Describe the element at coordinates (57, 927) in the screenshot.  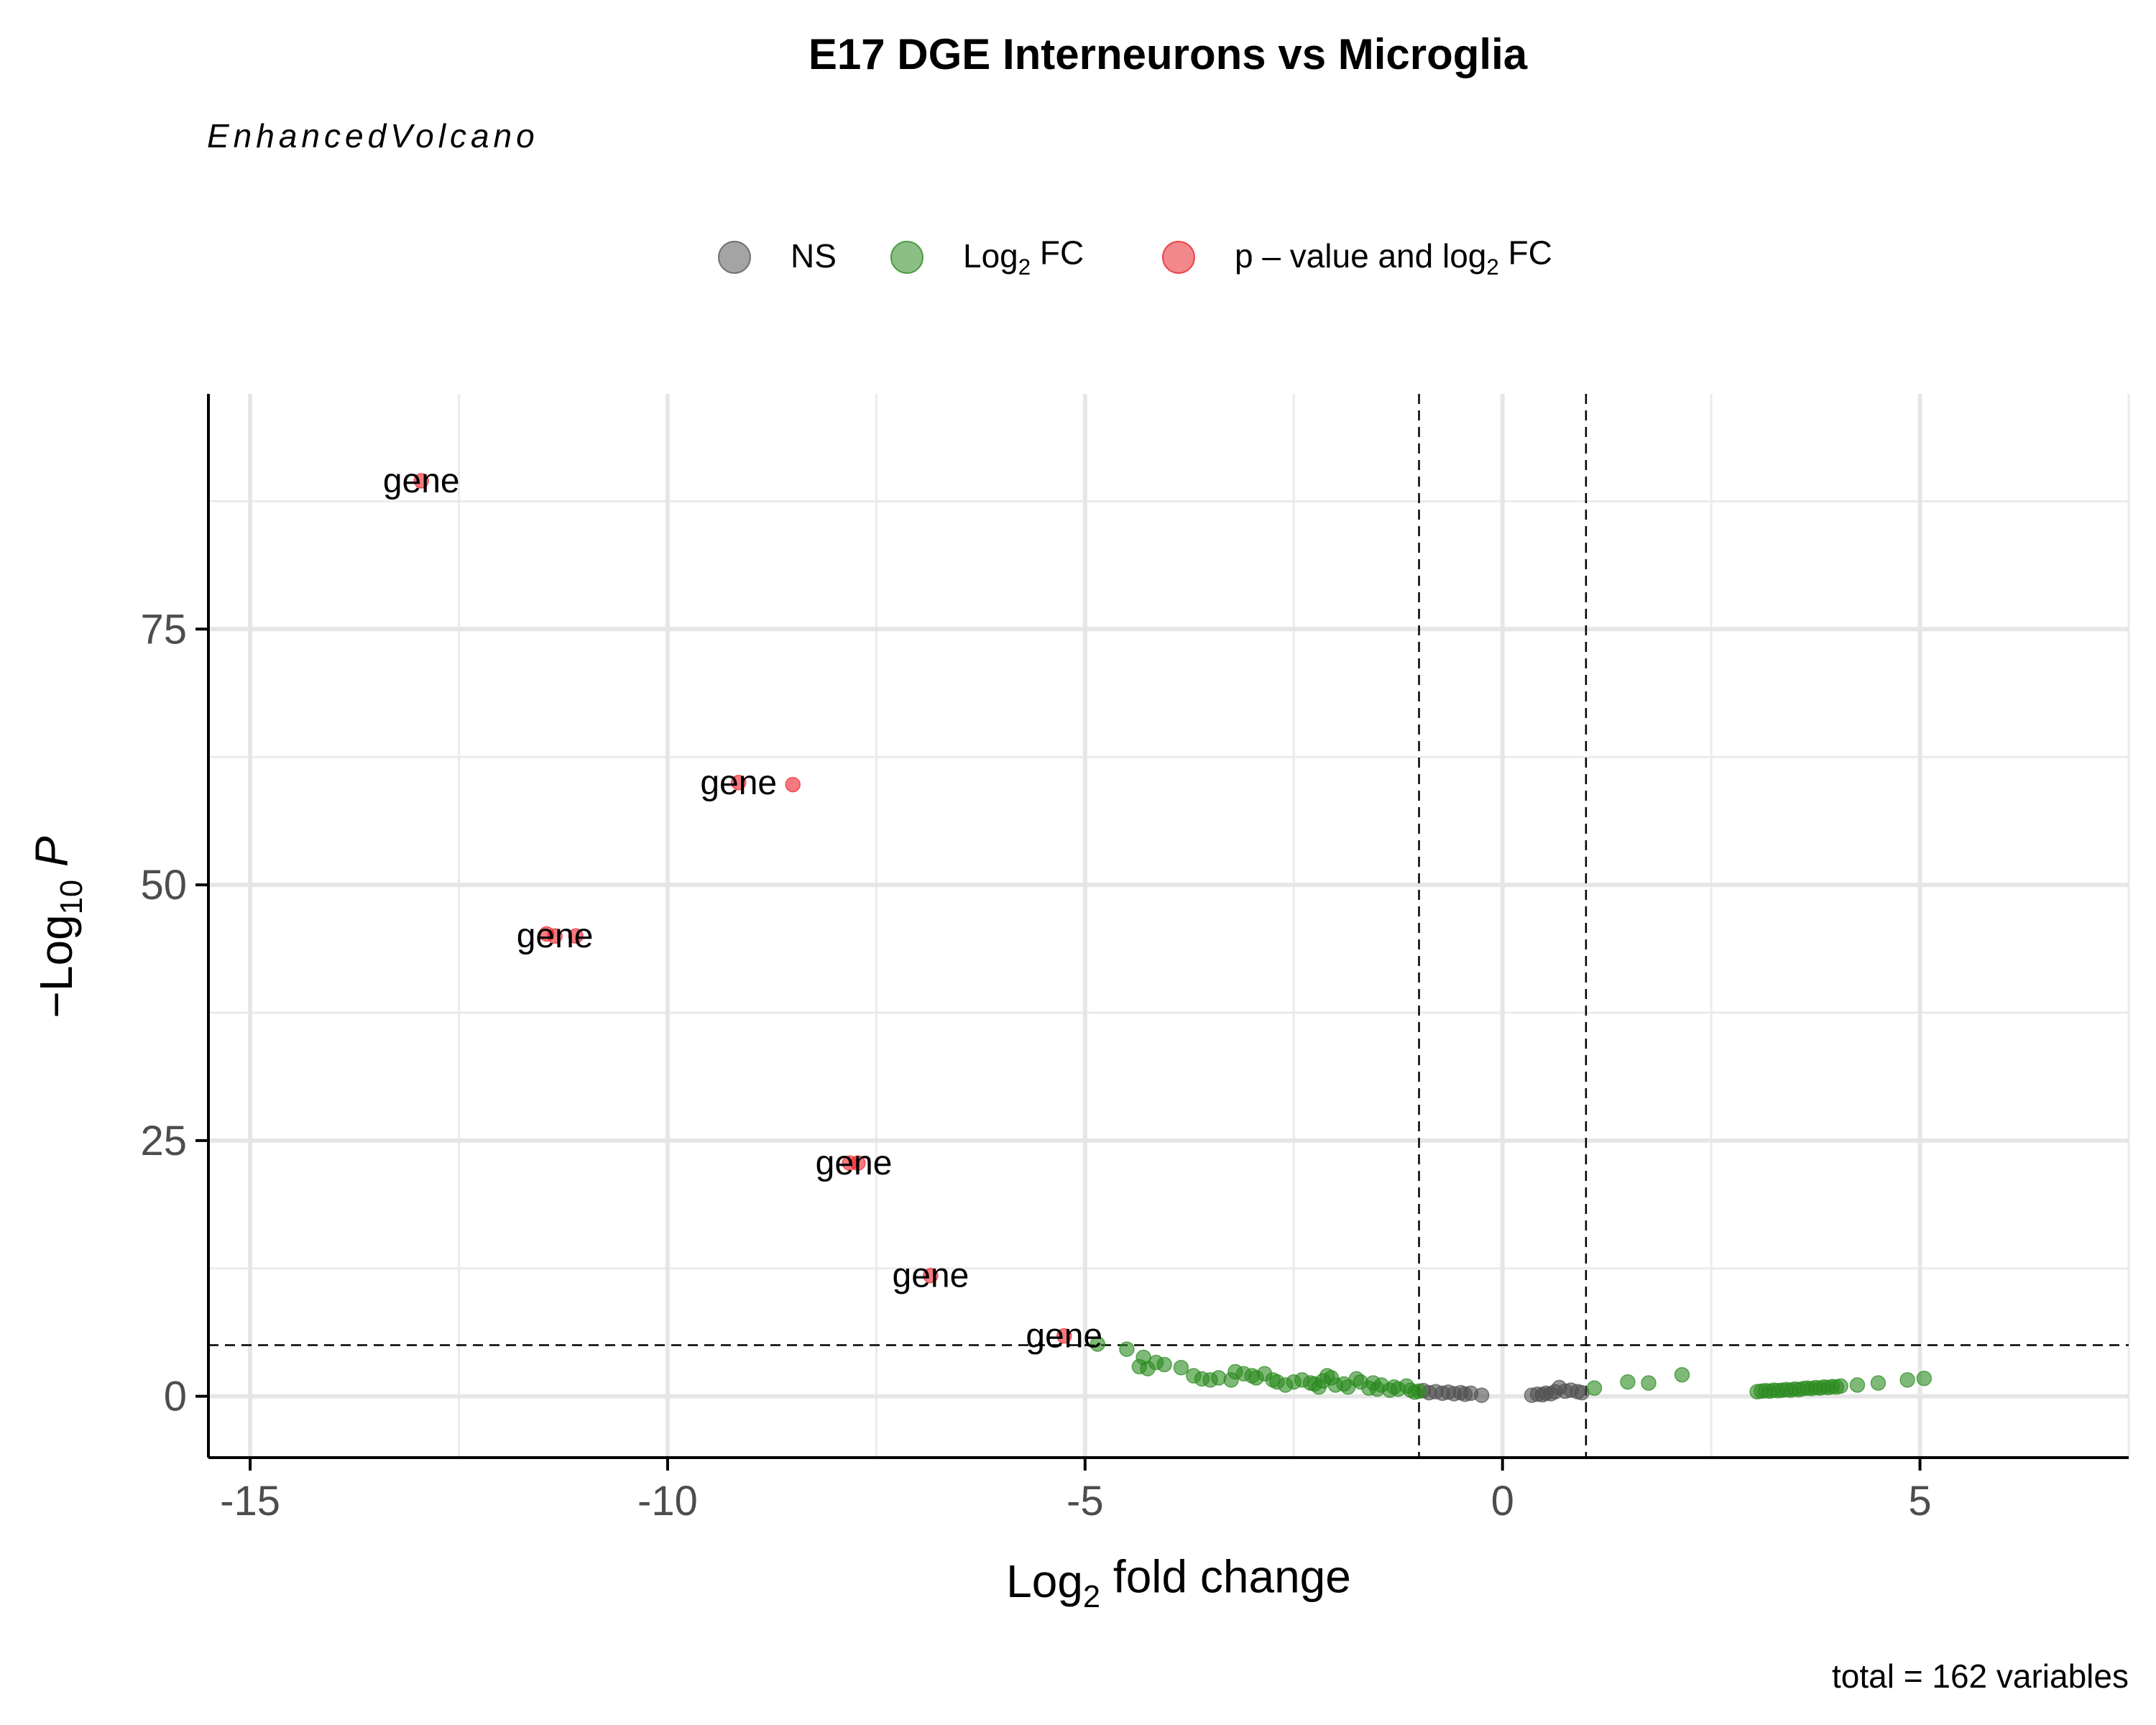
I see `y-axis-label: −Log10 P` at that location.